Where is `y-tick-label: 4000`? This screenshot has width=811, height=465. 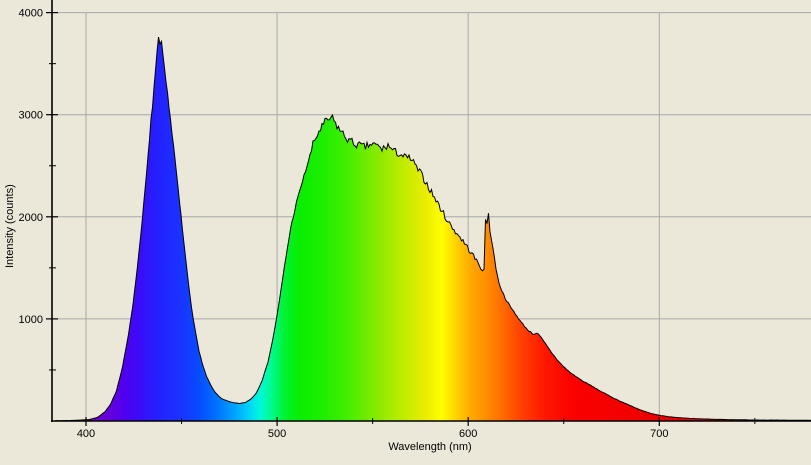 y-tick-label: 4000 is located at coordinates (31, 14).